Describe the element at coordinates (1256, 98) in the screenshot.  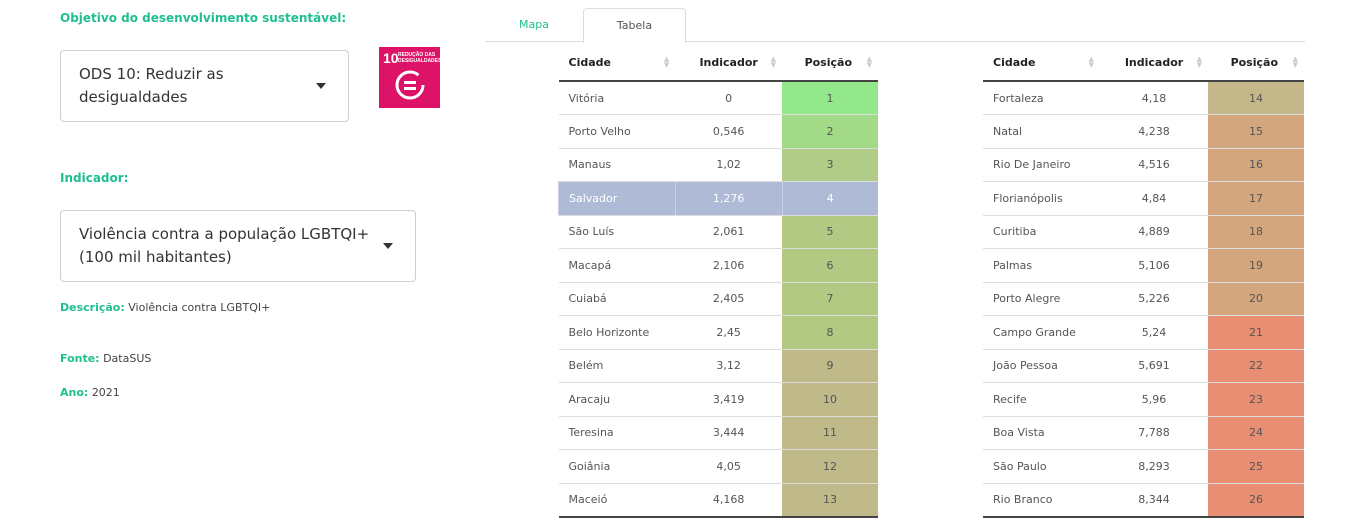
I see `cell-position: 14` at that location.